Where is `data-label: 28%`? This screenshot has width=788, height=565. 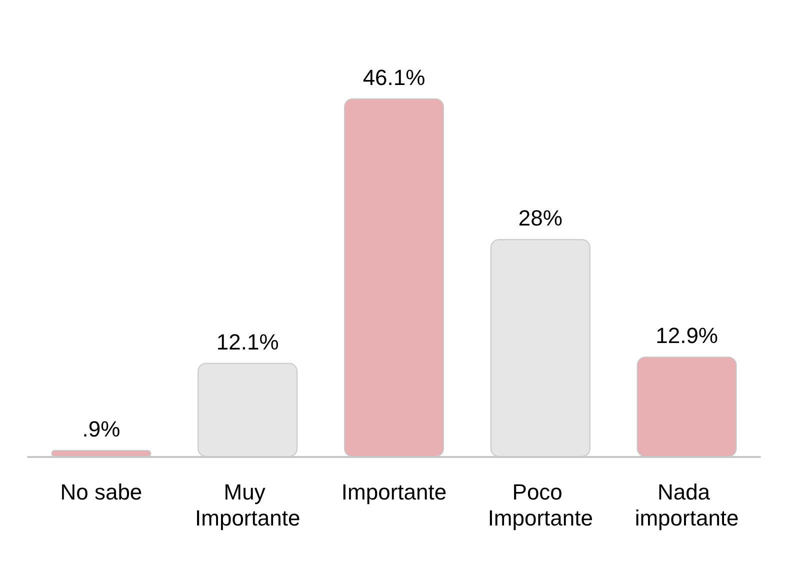
data-label: 28% is located at coordinates (540, 218).